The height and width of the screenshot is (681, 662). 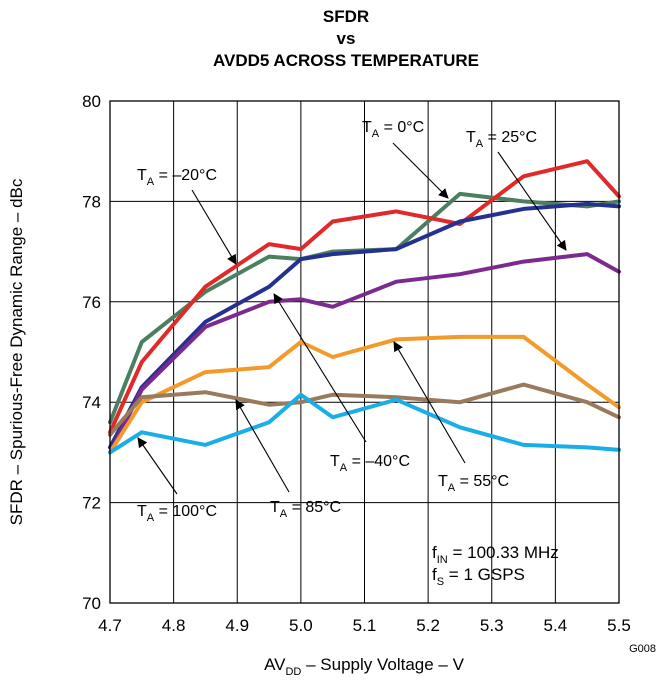 I want to click on x-axis-label: AVDD – Supply Voltage – V, so click(x=364, y=666).